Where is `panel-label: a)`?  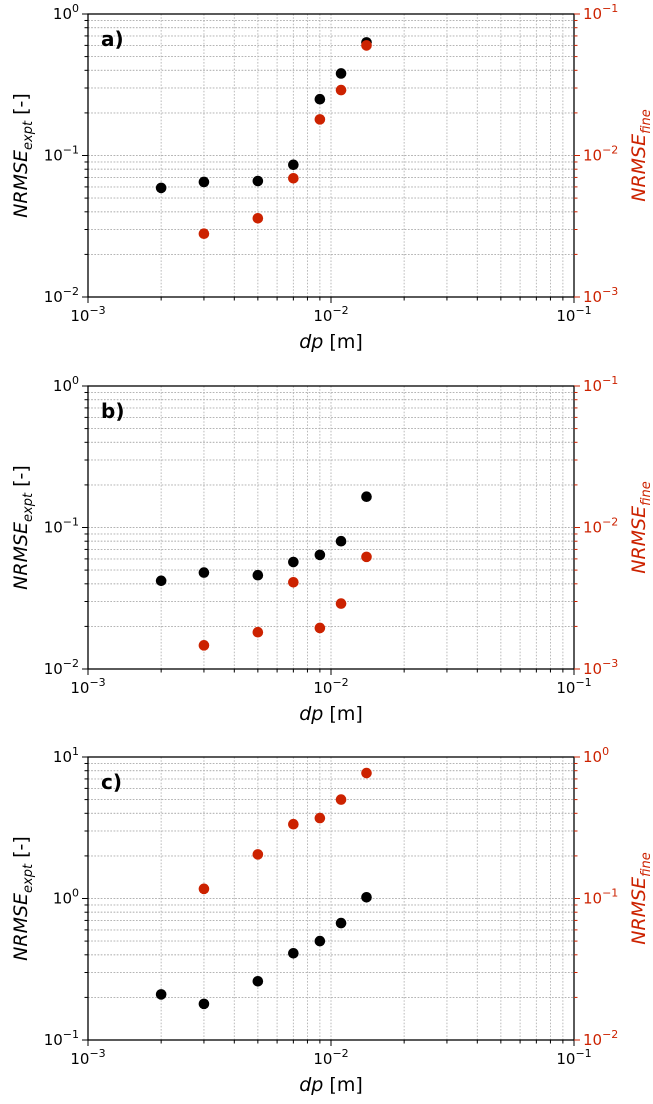 panel-label: a) is located at coordinates (112, 39).